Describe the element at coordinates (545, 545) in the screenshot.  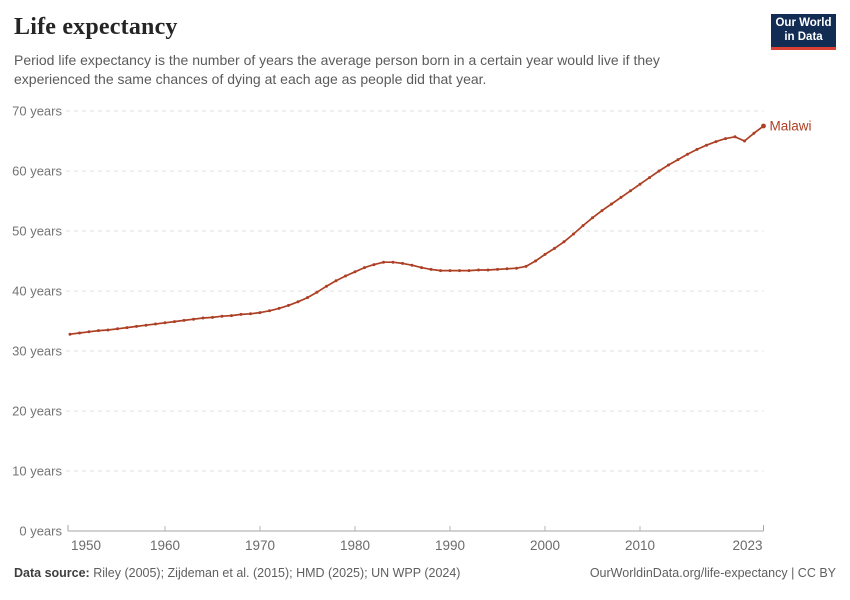
I see `x-tick-label: 2000` at that location.